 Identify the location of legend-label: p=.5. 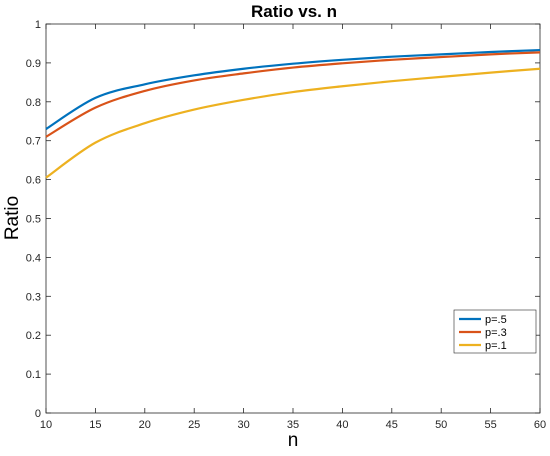
(496, 320).